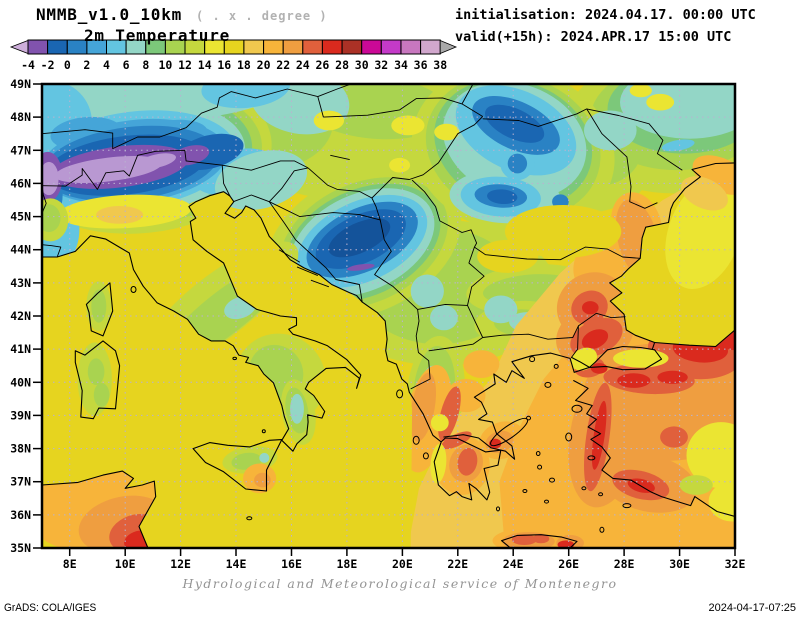 The width and height of the screenshot is (800, 618). What do you see at coordinates (145, 65) in the screenshot?
I see `legend-tick-label: 8` at bounding box center [145, 65].